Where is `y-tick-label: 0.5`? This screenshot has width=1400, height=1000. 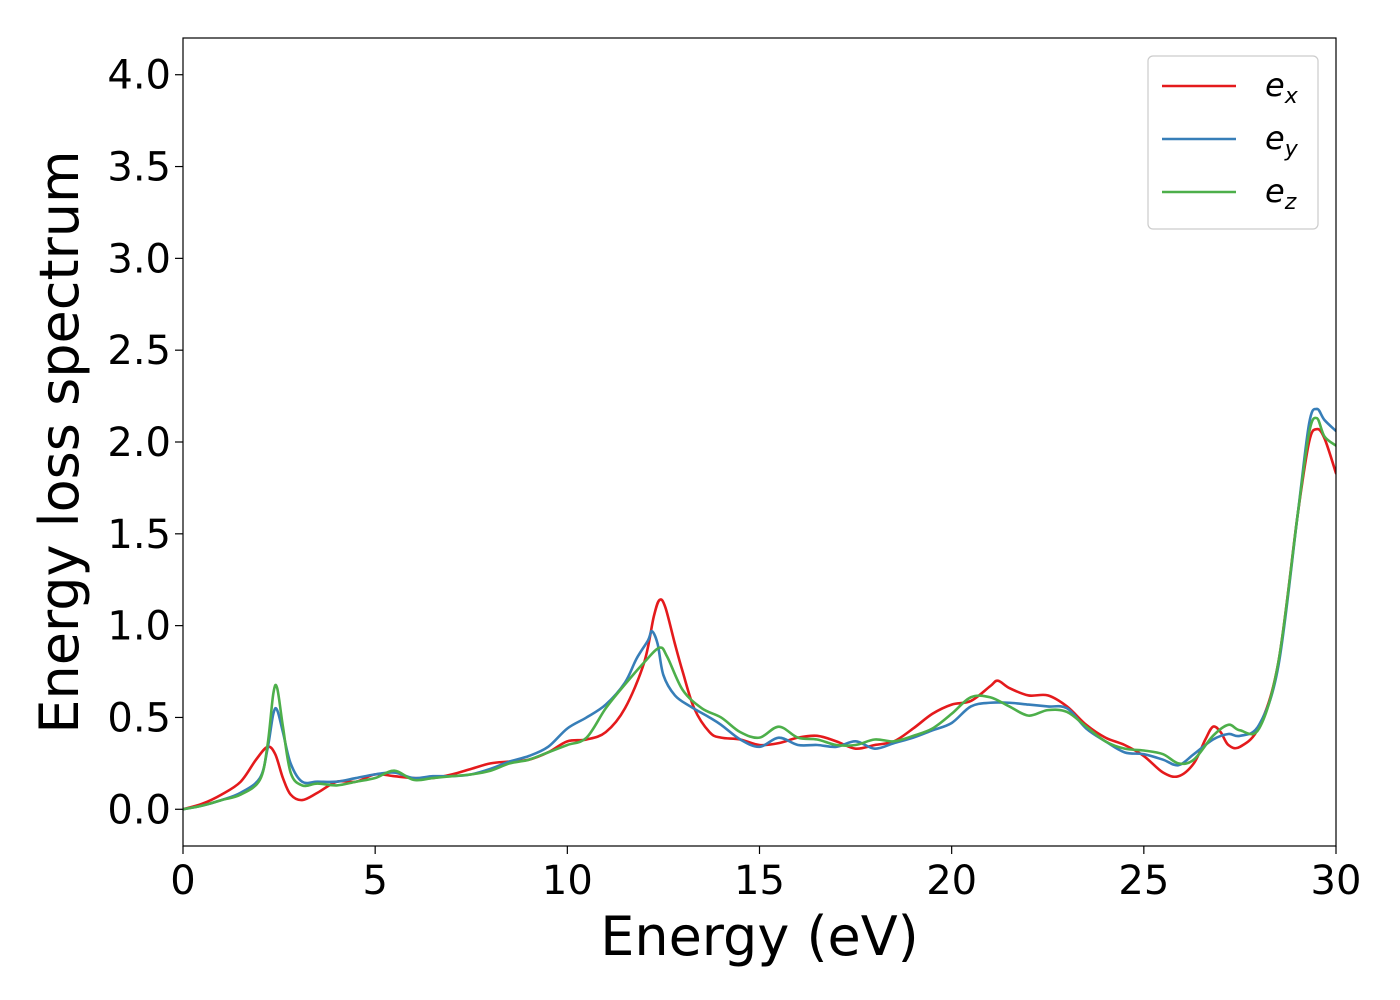 y-tick-label: 0.5 is located at coordinates (139, 718).